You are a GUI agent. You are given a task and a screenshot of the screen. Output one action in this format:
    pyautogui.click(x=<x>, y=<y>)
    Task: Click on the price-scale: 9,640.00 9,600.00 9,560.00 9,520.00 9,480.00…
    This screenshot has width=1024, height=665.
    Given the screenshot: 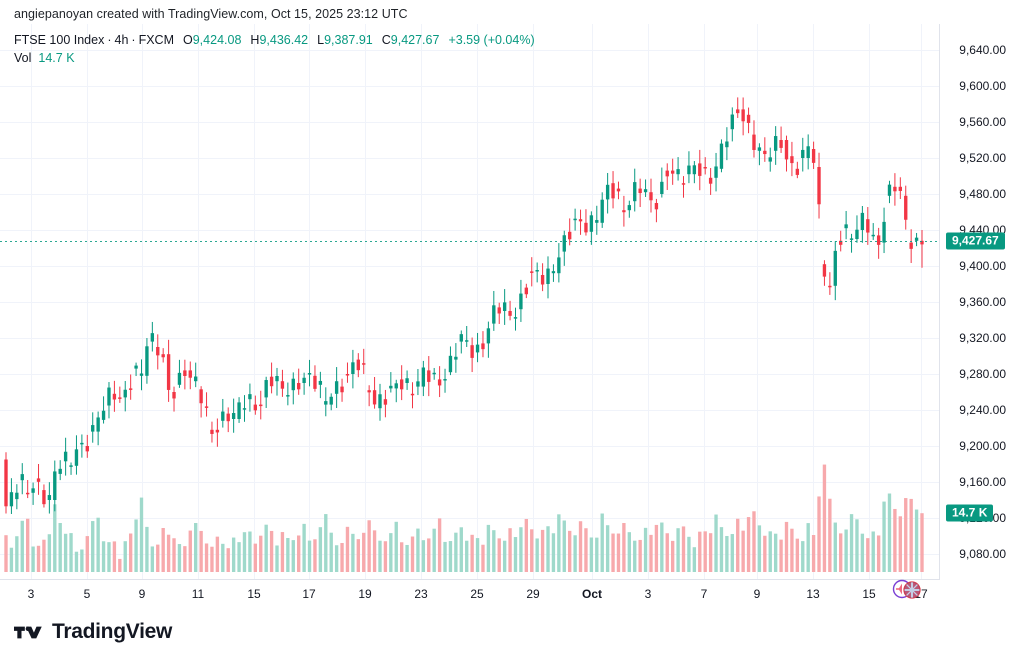 What is the action you would take?
    pyautogui.click(x=982, y=302)
    